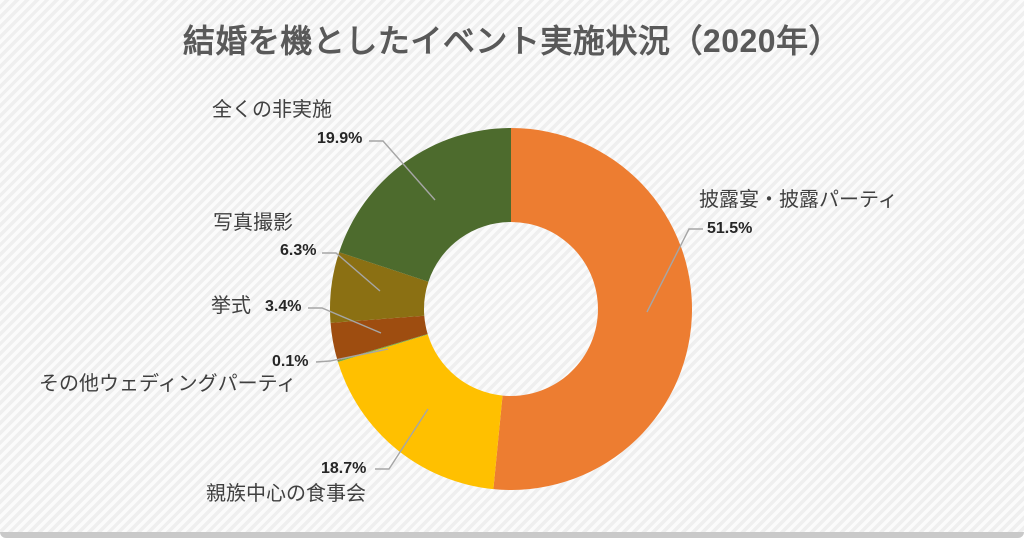  Describe the element at coordinates (798, 200) in the screenshot. I see `segment-label-reception-party: 披露宴・披露パーティ` at that location.